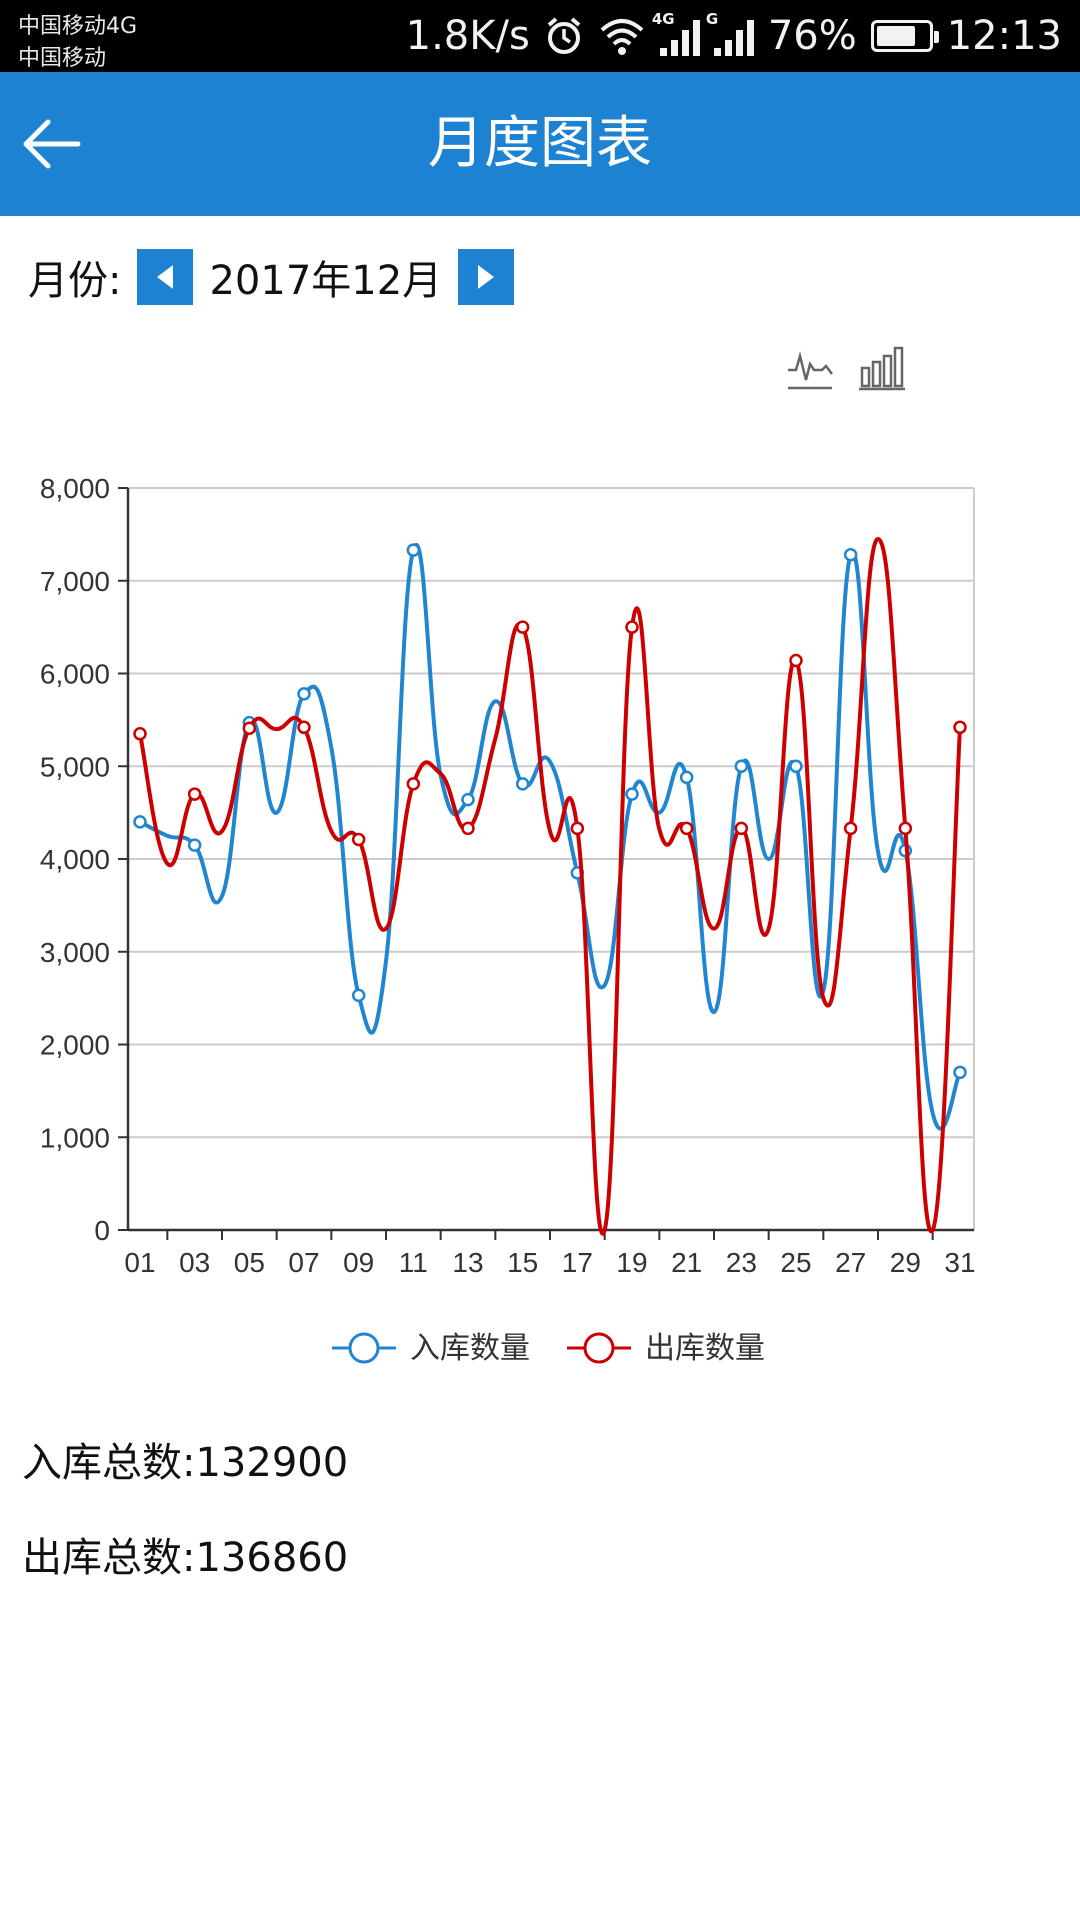 The width and height of the screenshot is (1080, 1920). What do you see at coordinates (75, 766) in the screenshot?
I see `y-tick-label: 5,000` at bounding box center [75, 766].